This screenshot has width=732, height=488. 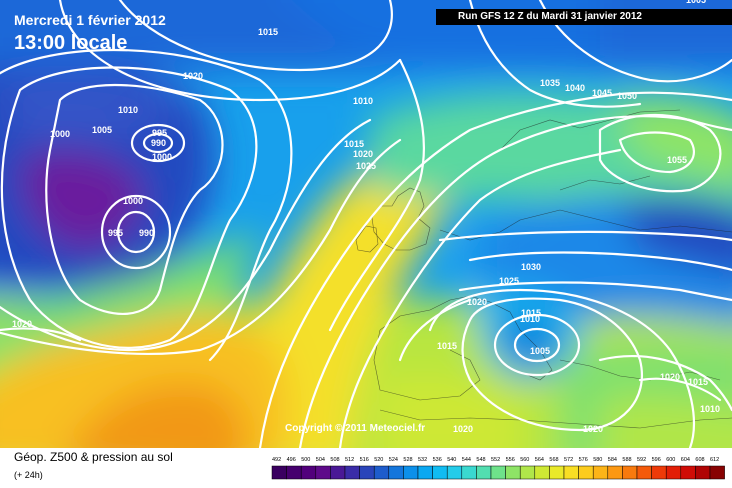 What do you see at coordinates (93, 457) in the screenshot?
I see `map-title: Géop. Z500 & pression au sol` at bounding box center [93, 457].